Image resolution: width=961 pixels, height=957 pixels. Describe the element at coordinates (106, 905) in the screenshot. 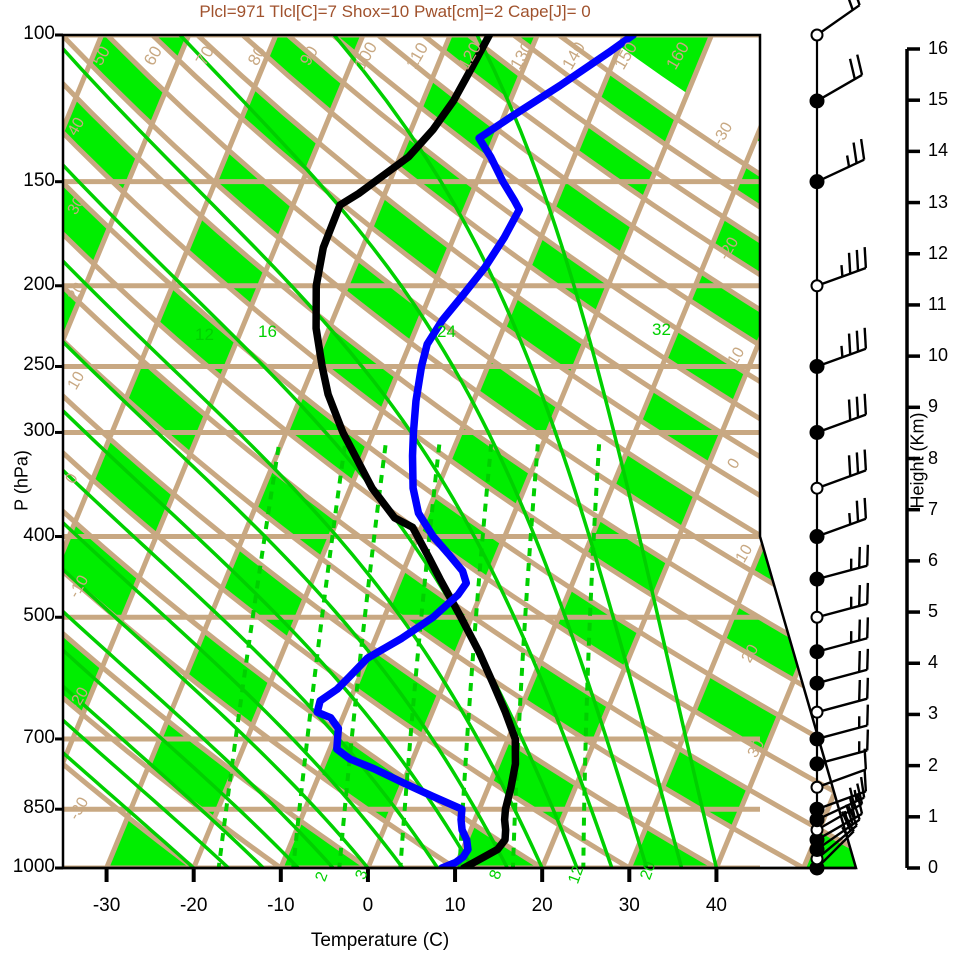

I see `temperature-tick-label: -30` at that location.